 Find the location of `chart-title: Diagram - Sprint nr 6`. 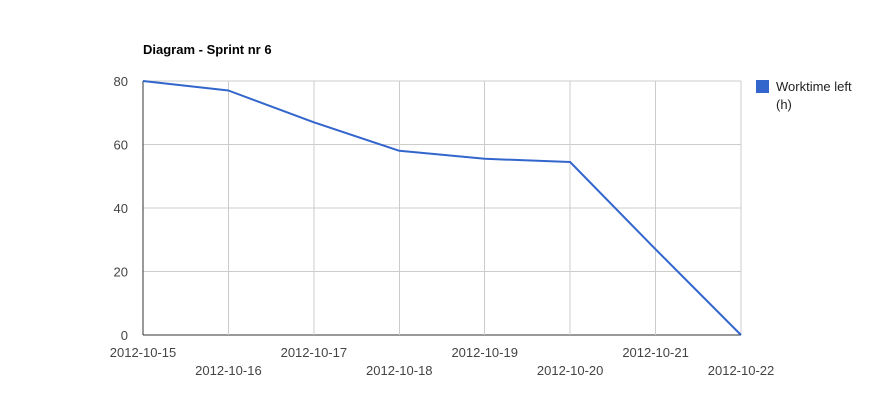

chart-title: Diagram - Sprint nr 6 is located at coordinates (207, 49).